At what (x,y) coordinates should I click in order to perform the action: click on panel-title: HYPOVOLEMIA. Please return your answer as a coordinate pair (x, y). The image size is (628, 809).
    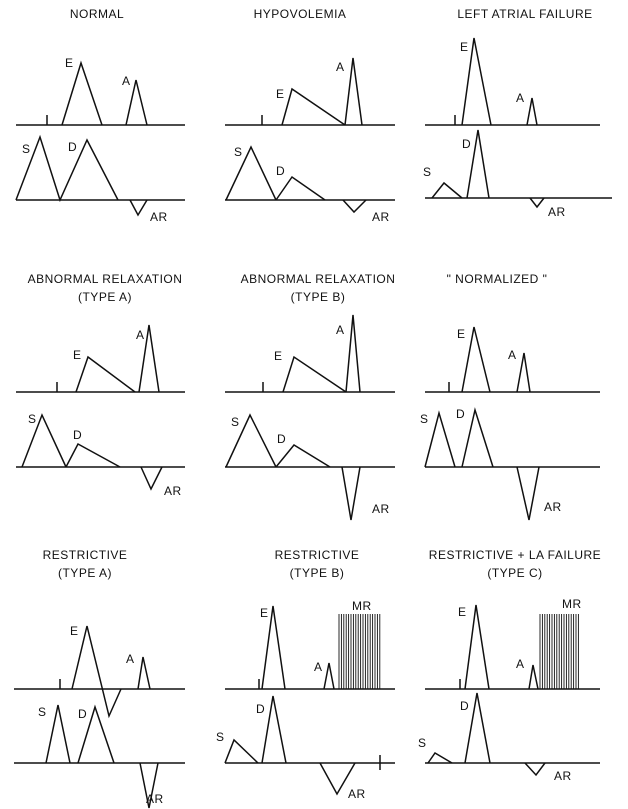
    Looking at the image, I should click on (300, 14).